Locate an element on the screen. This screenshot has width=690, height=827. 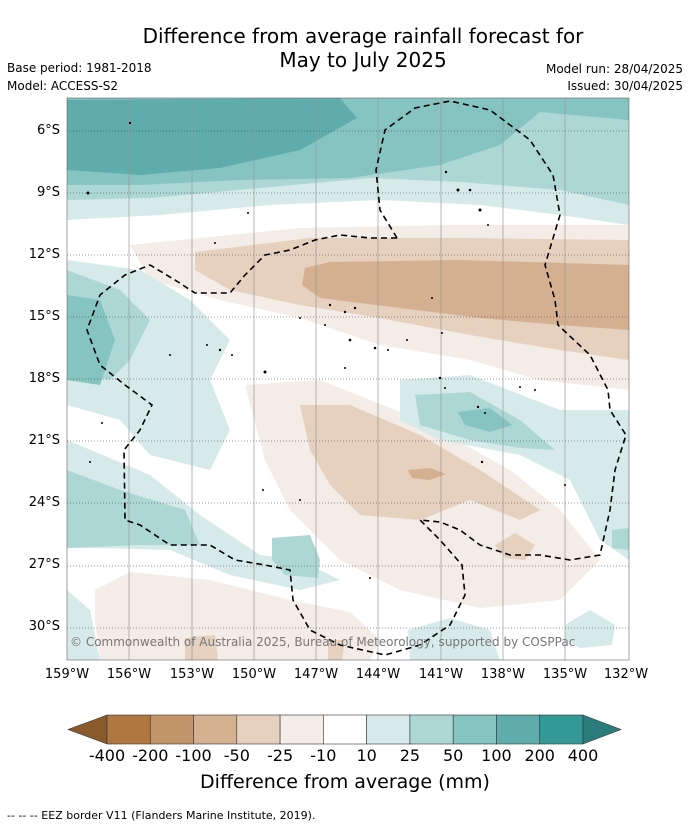
lat-label: 21°S is located at coordinates (44, 440).